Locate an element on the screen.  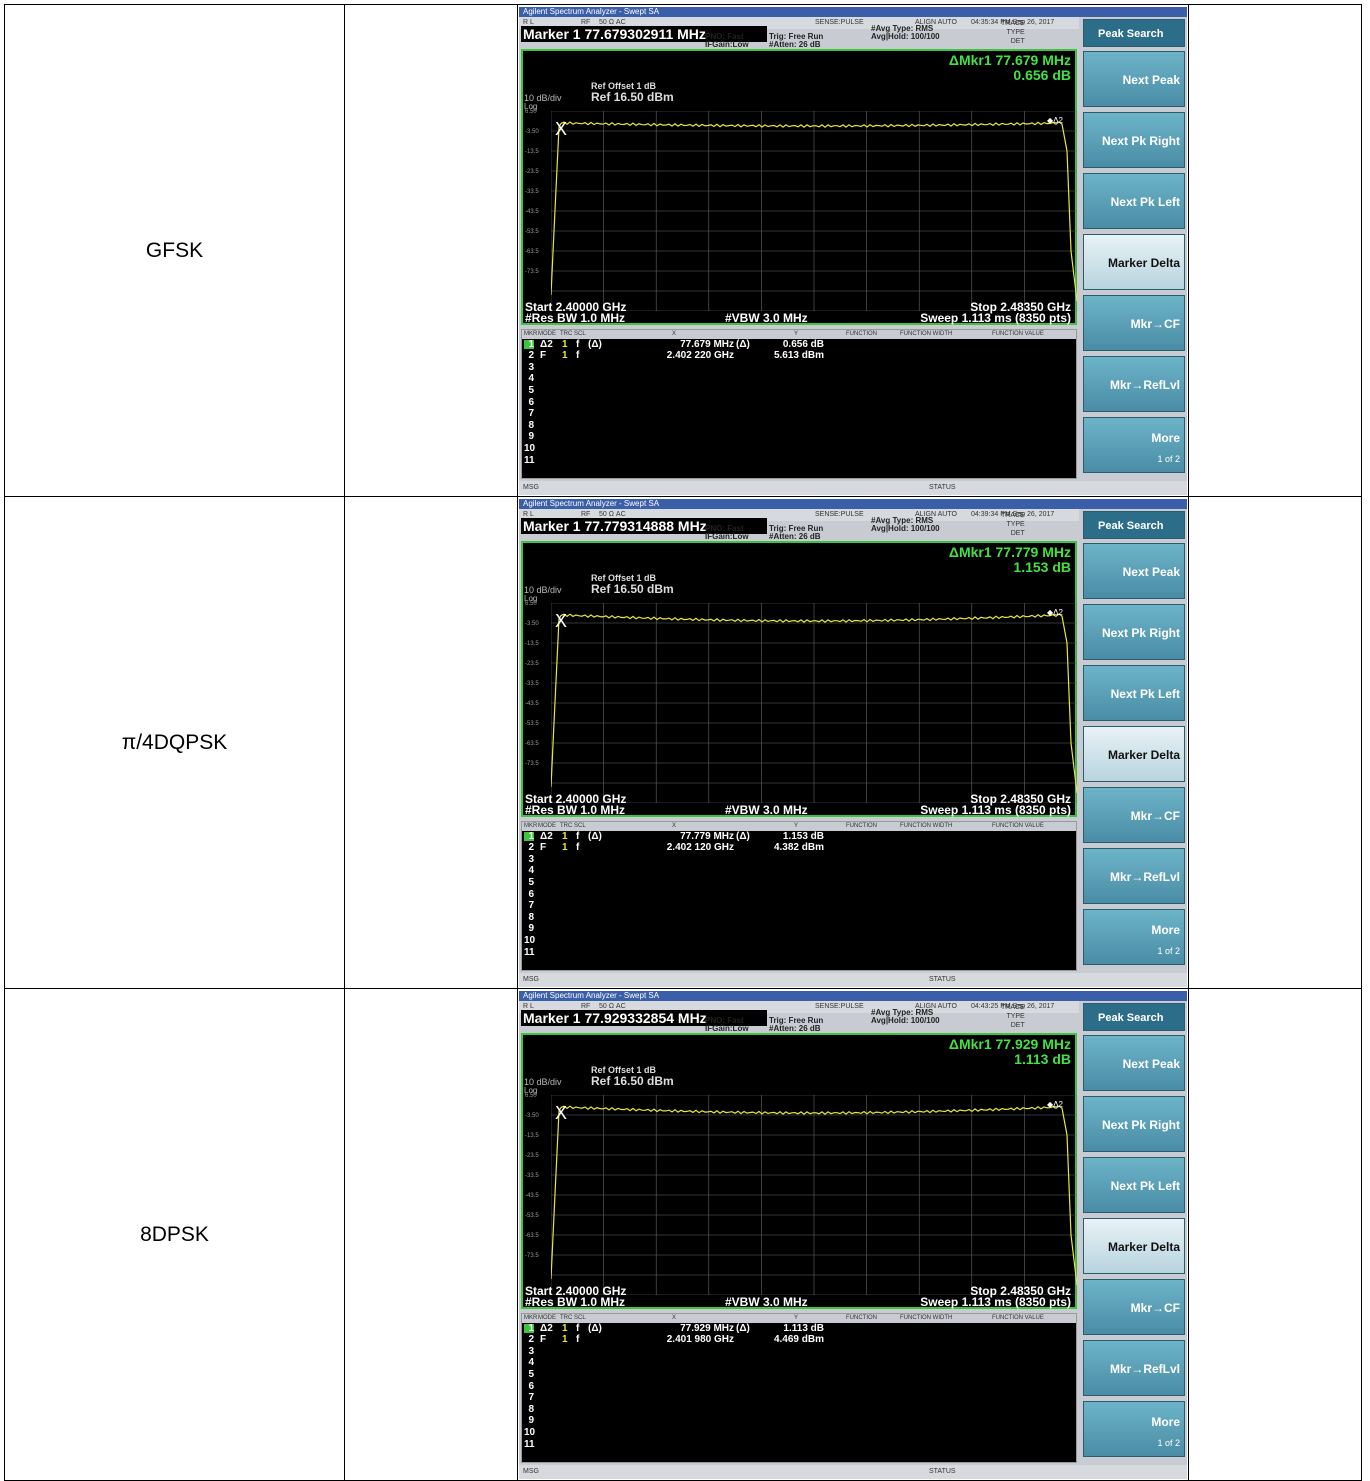
marker-row: 1 Δ2 1 f (Δ) 77.779 MHz (Δ) 1.153 dB is located at coordinates (796, 836).